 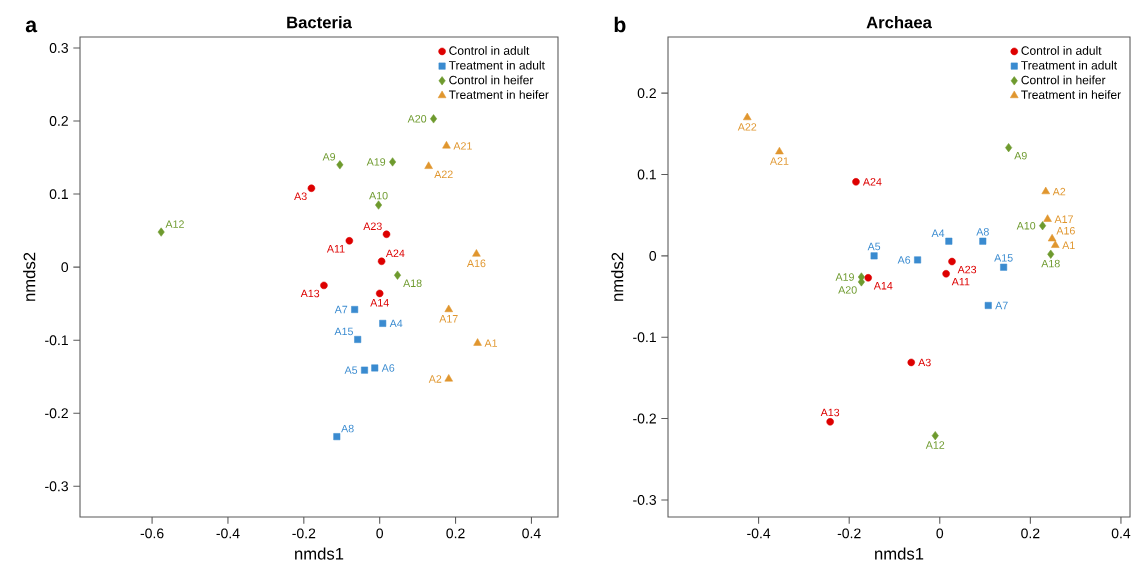 I want to click on annotation: A5, so click(x=351, y=370).